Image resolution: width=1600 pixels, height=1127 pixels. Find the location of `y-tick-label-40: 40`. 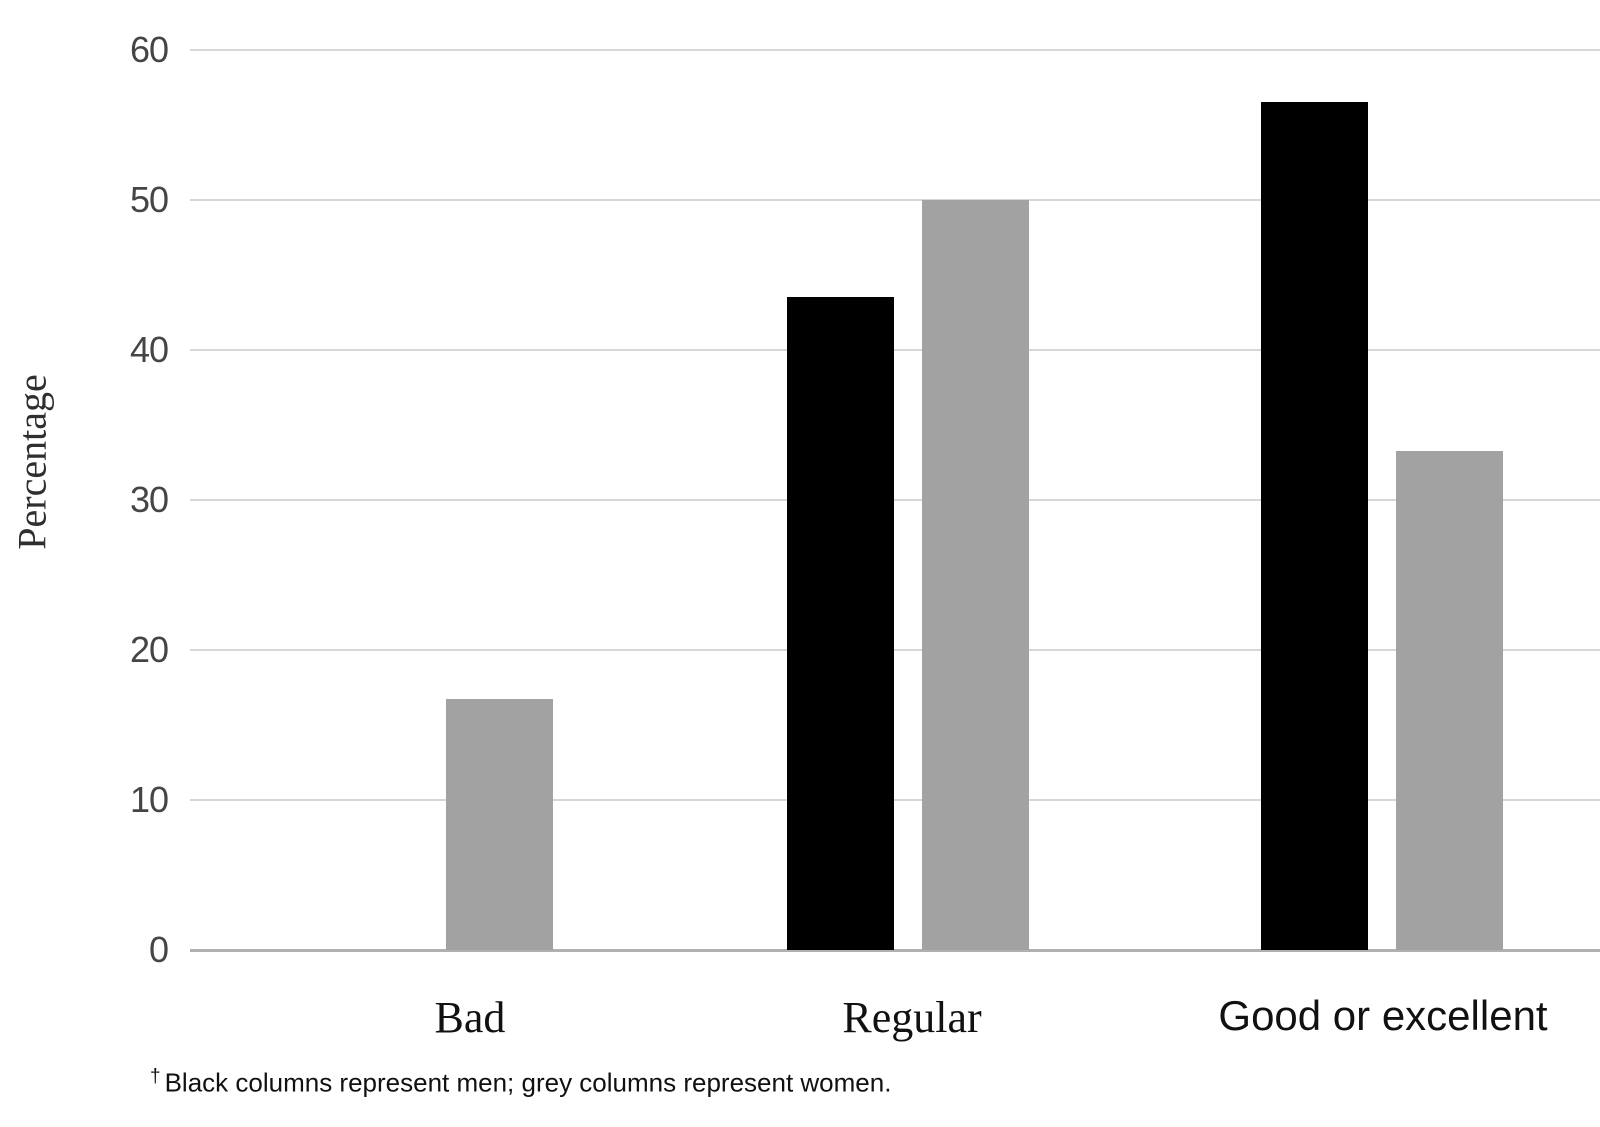

y-tick-label-40: 40 is located at coordinates (149, 349).